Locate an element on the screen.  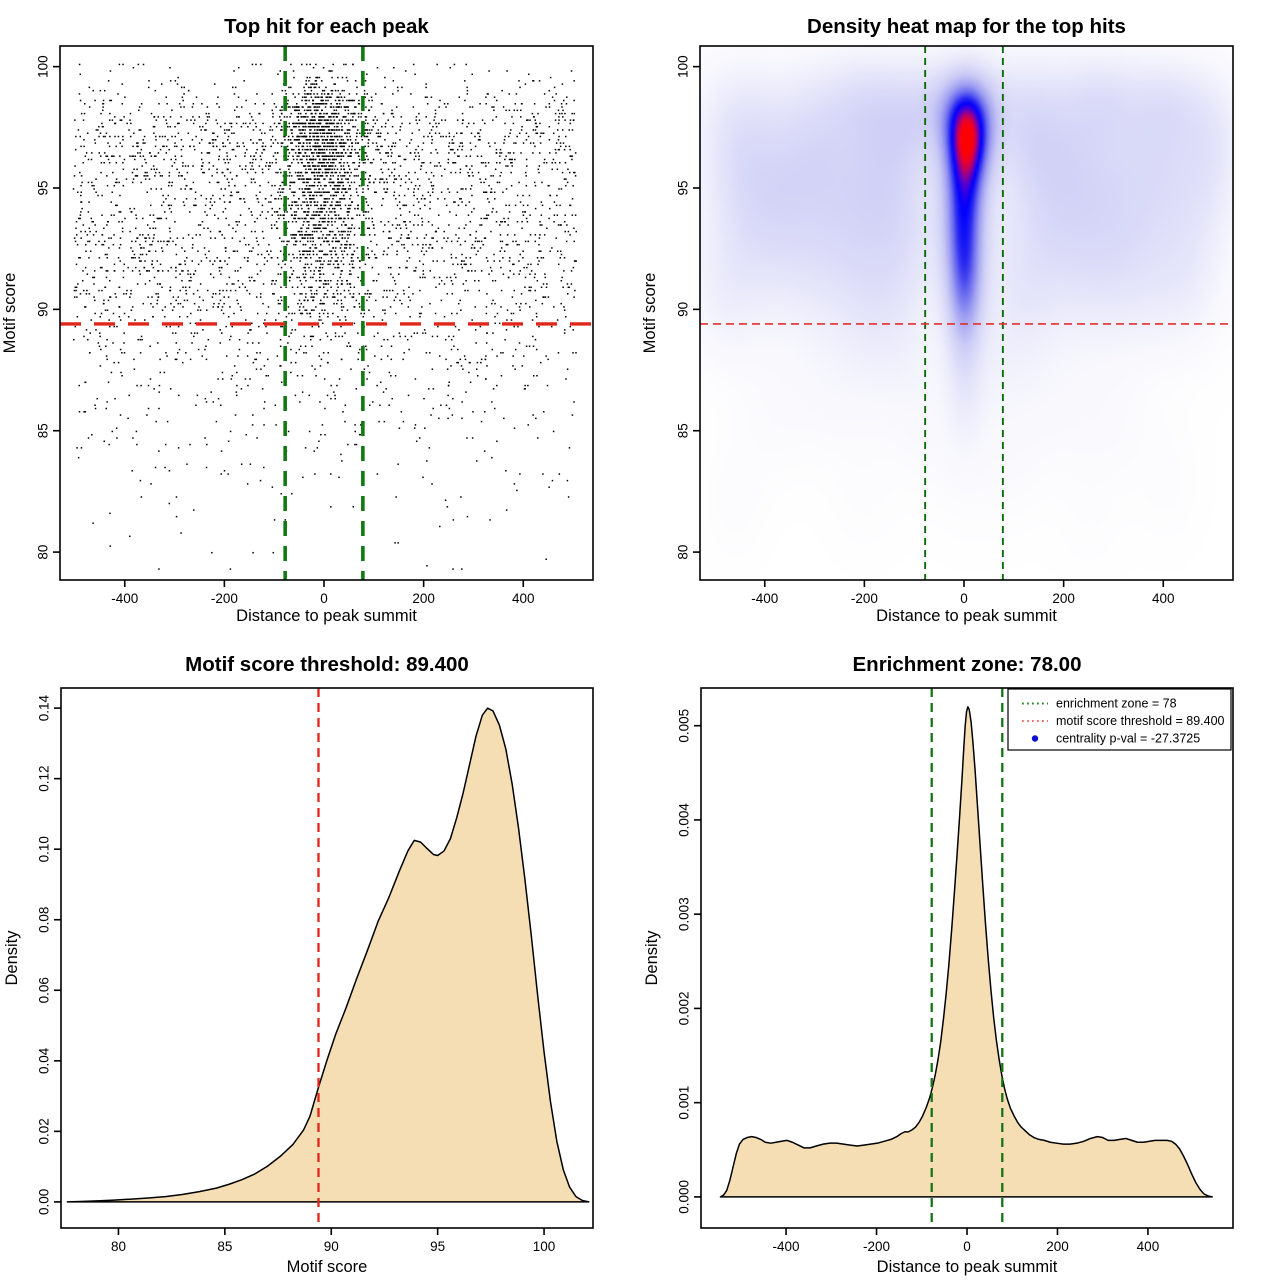
y-tick-label: 0.003 is located at coordinates (684, 914).